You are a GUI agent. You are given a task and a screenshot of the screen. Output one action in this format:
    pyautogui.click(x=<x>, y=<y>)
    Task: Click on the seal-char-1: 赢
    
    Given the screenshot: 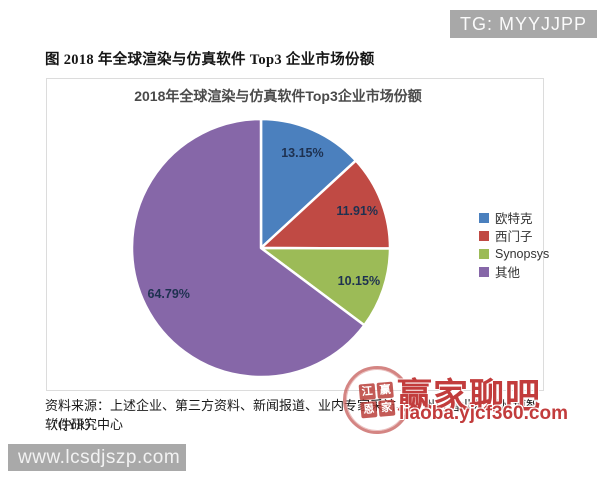 What is the action you would take?
    pyautogui.click(x=385, y=390)
    